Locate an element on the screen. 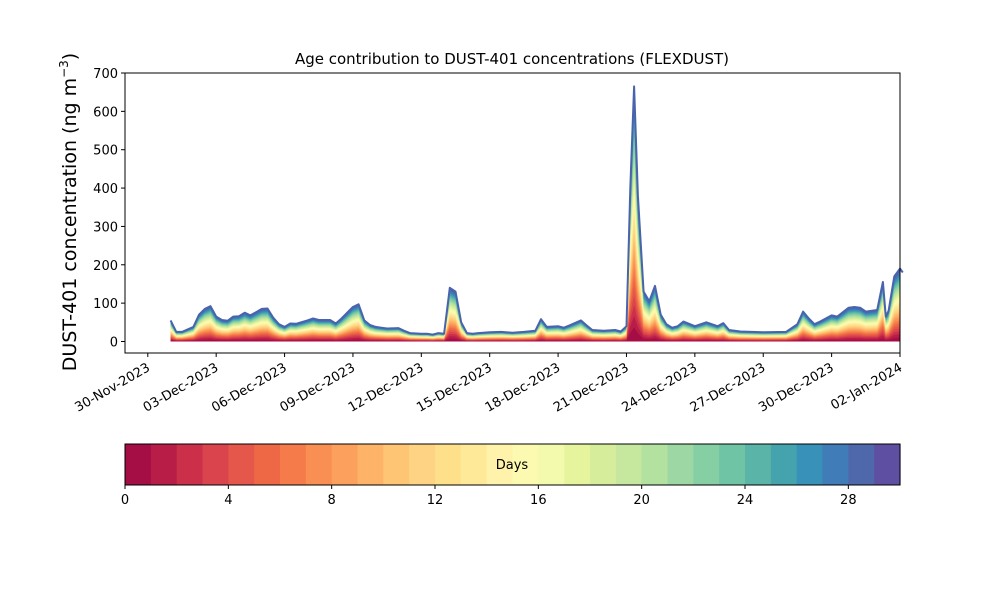 Image resolution: width=1000 pixels, height=600 pixels. colorbar-ticks: 0 4 8 12 16 20 24 28 is located at coordinates (489, 496).